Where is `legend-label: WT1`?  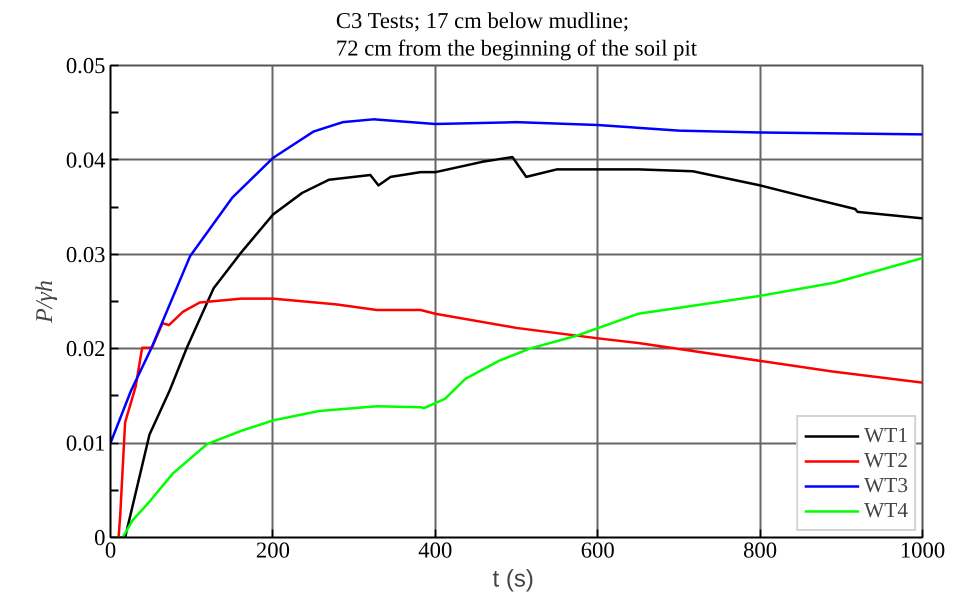
legend-label: WT1 is located at coordinates (886, 435).